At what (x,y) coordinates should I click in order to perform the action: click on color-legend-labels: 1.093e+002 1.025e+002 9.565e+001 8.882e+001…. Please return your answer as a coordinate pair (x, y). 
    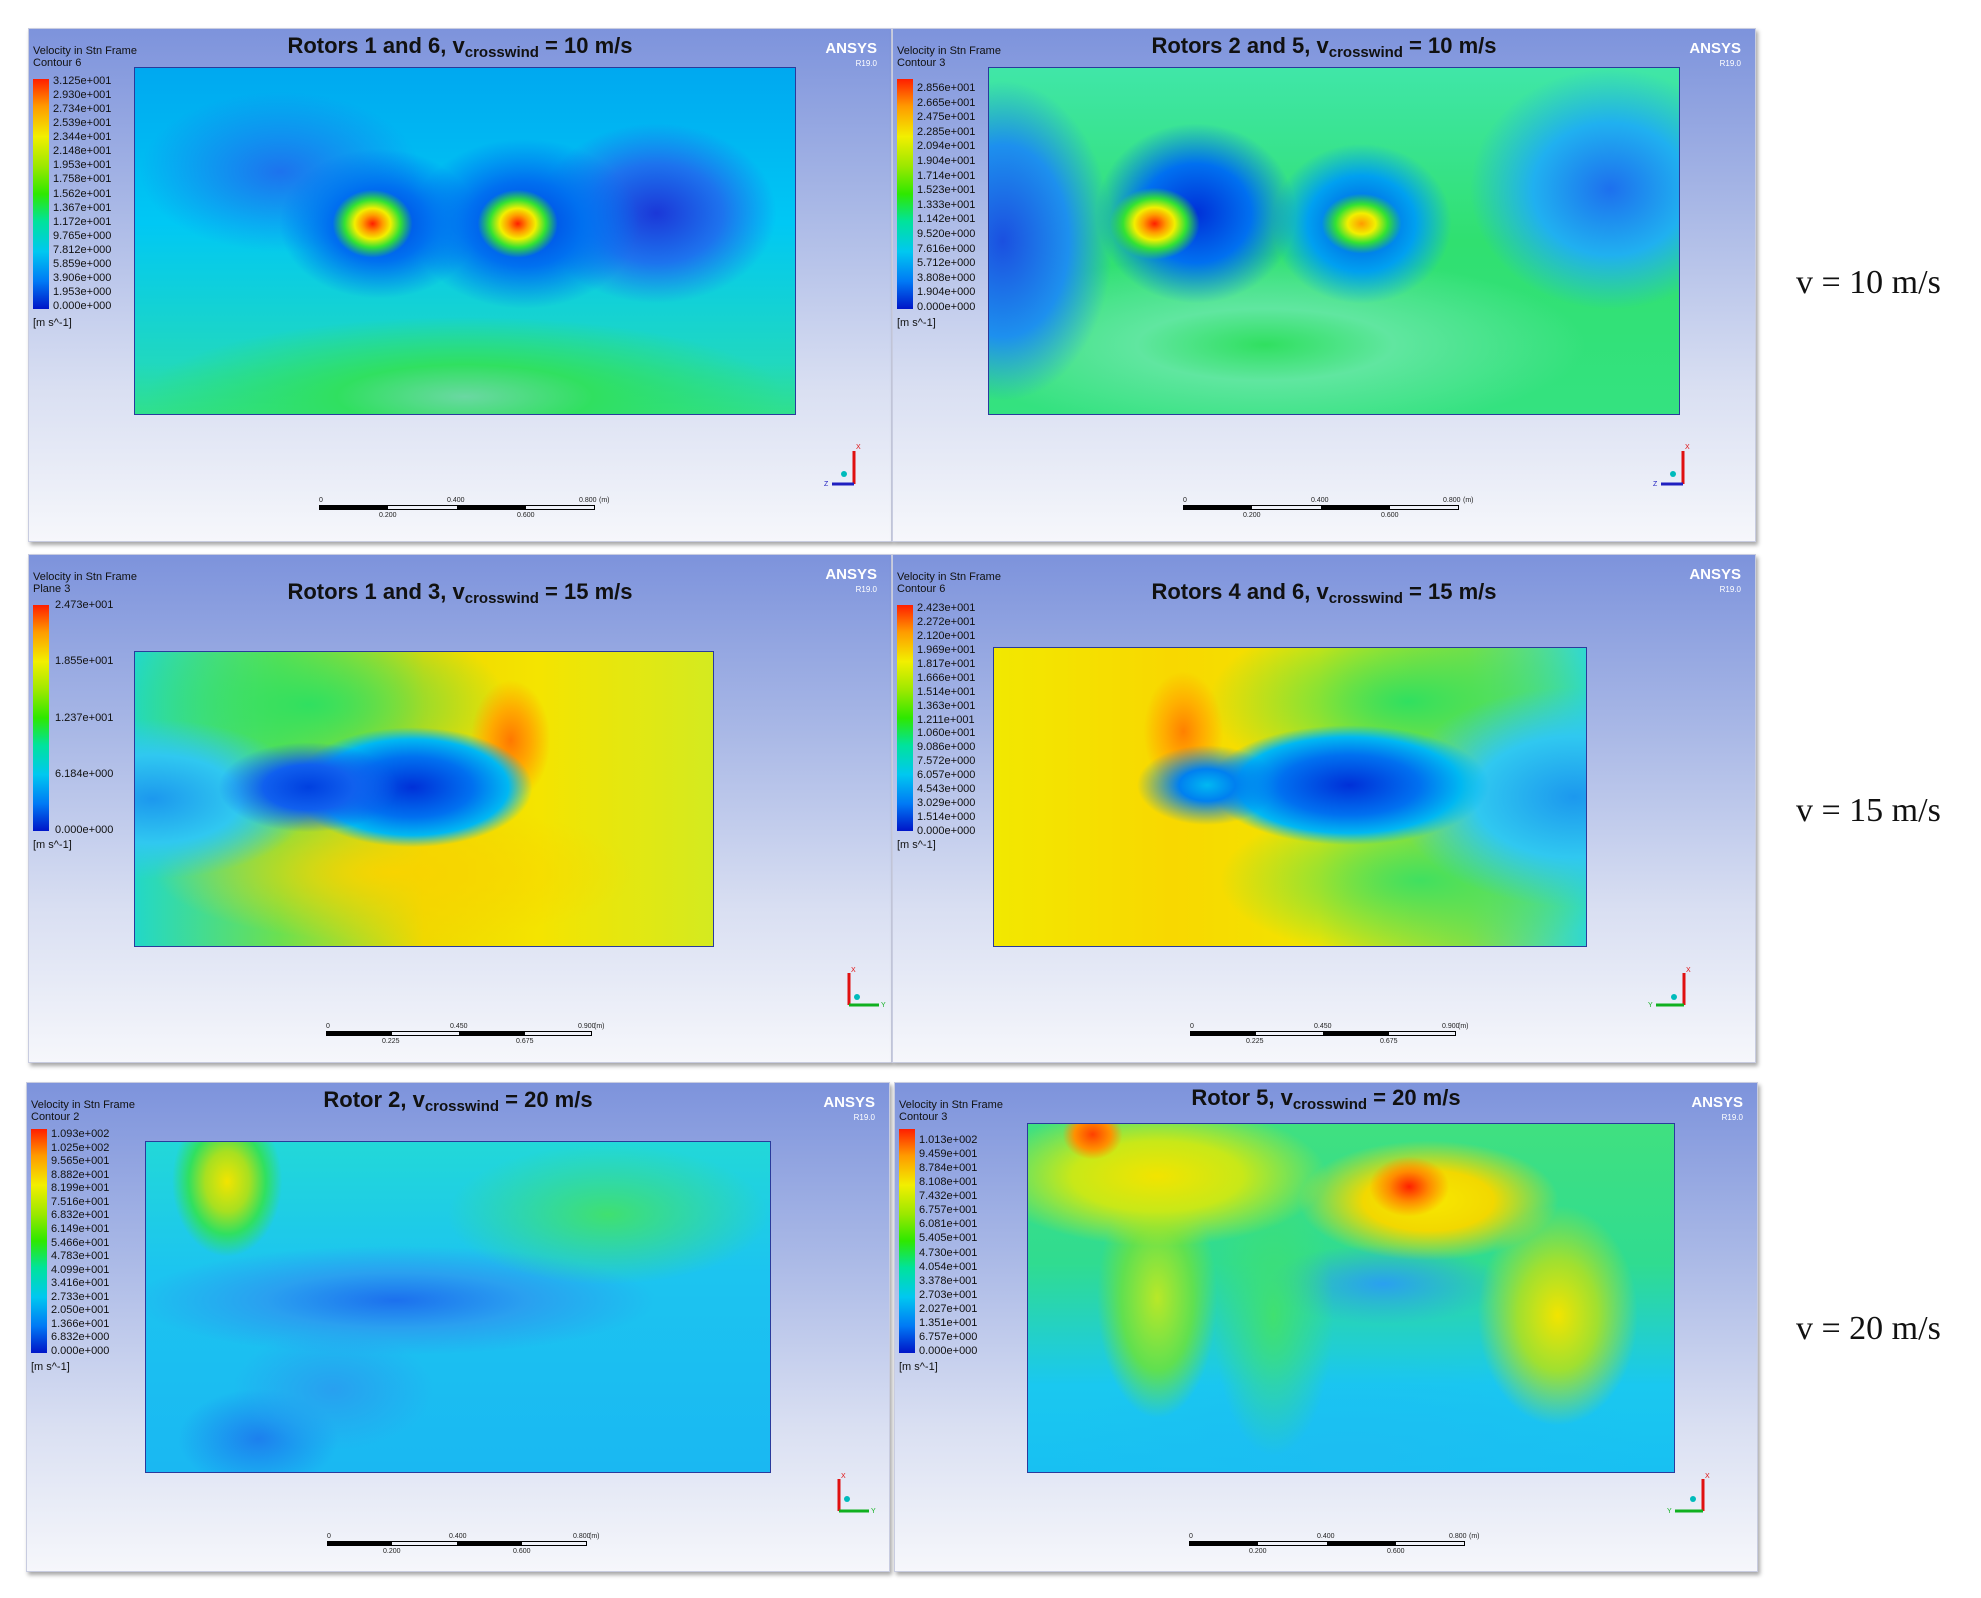
    Looking at the image, I should click on (80, 1242).